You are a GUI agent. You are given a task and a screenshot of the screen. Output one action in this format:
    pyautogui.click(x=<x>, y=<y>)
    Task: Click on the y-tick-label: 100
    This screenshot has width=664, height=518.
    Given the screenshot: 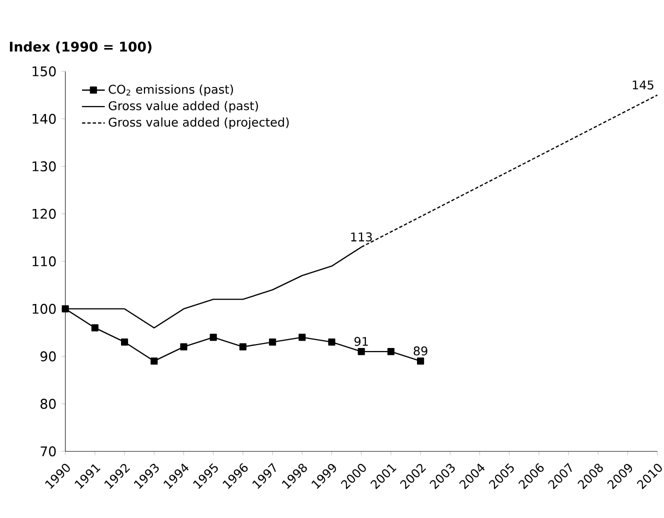 What is the action you would take?
    pyautogui.click(x=44, y=309)
    